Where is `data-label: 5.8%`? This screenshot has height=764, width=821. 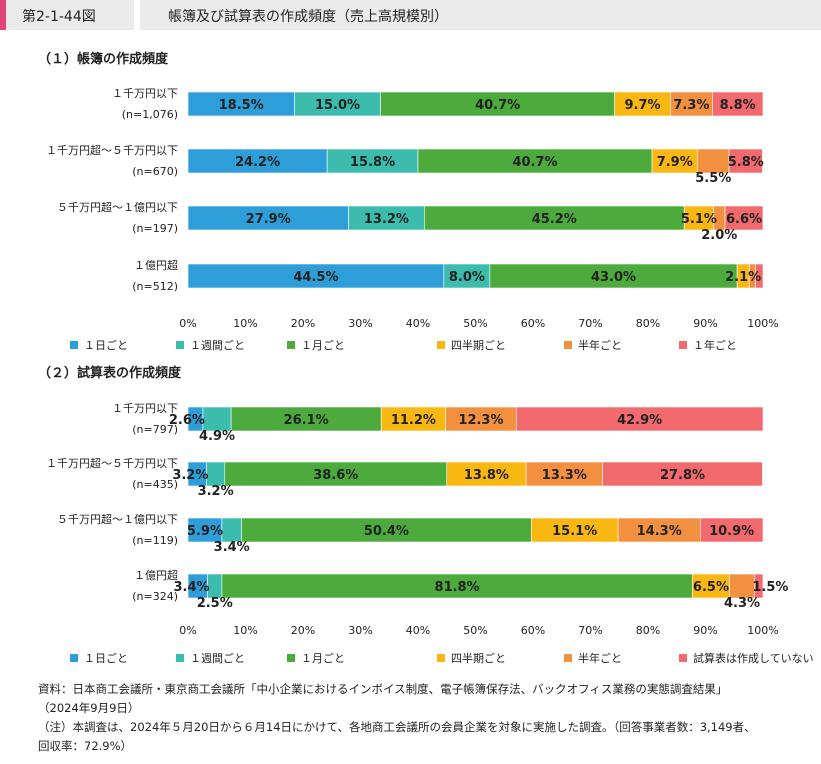 data-label: 5.8% is located at coordinates (746, 162).